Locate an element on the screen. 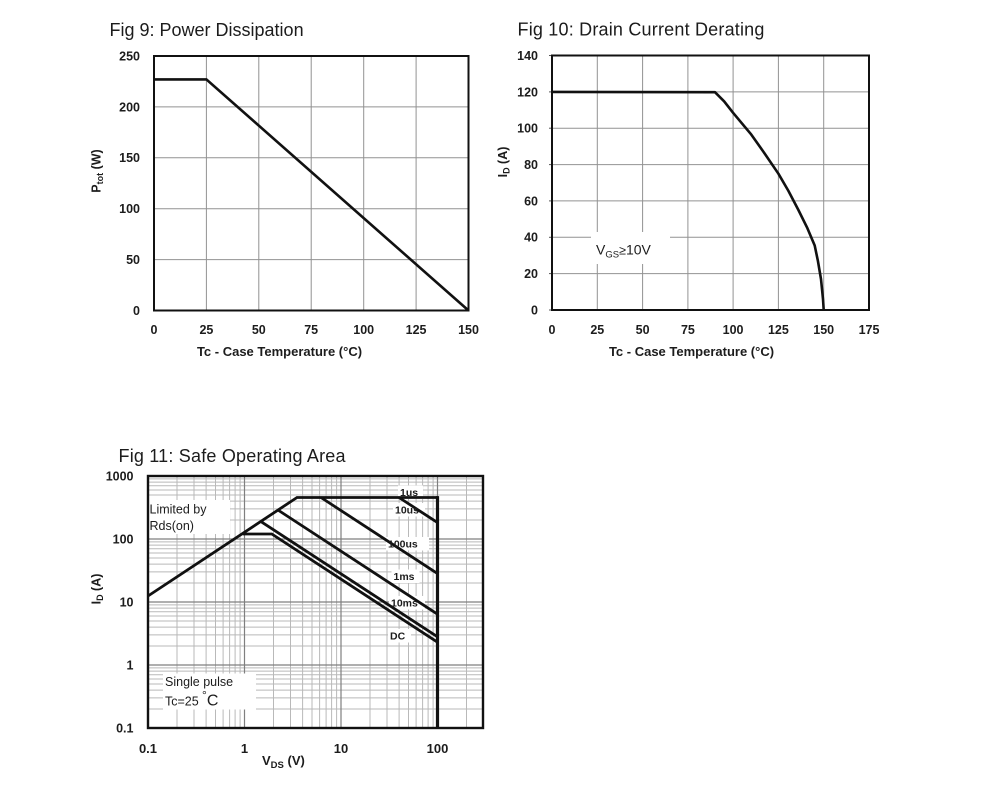  svg-text: Fig 11: Safe Operating Area is located at coordinates (233, 456).